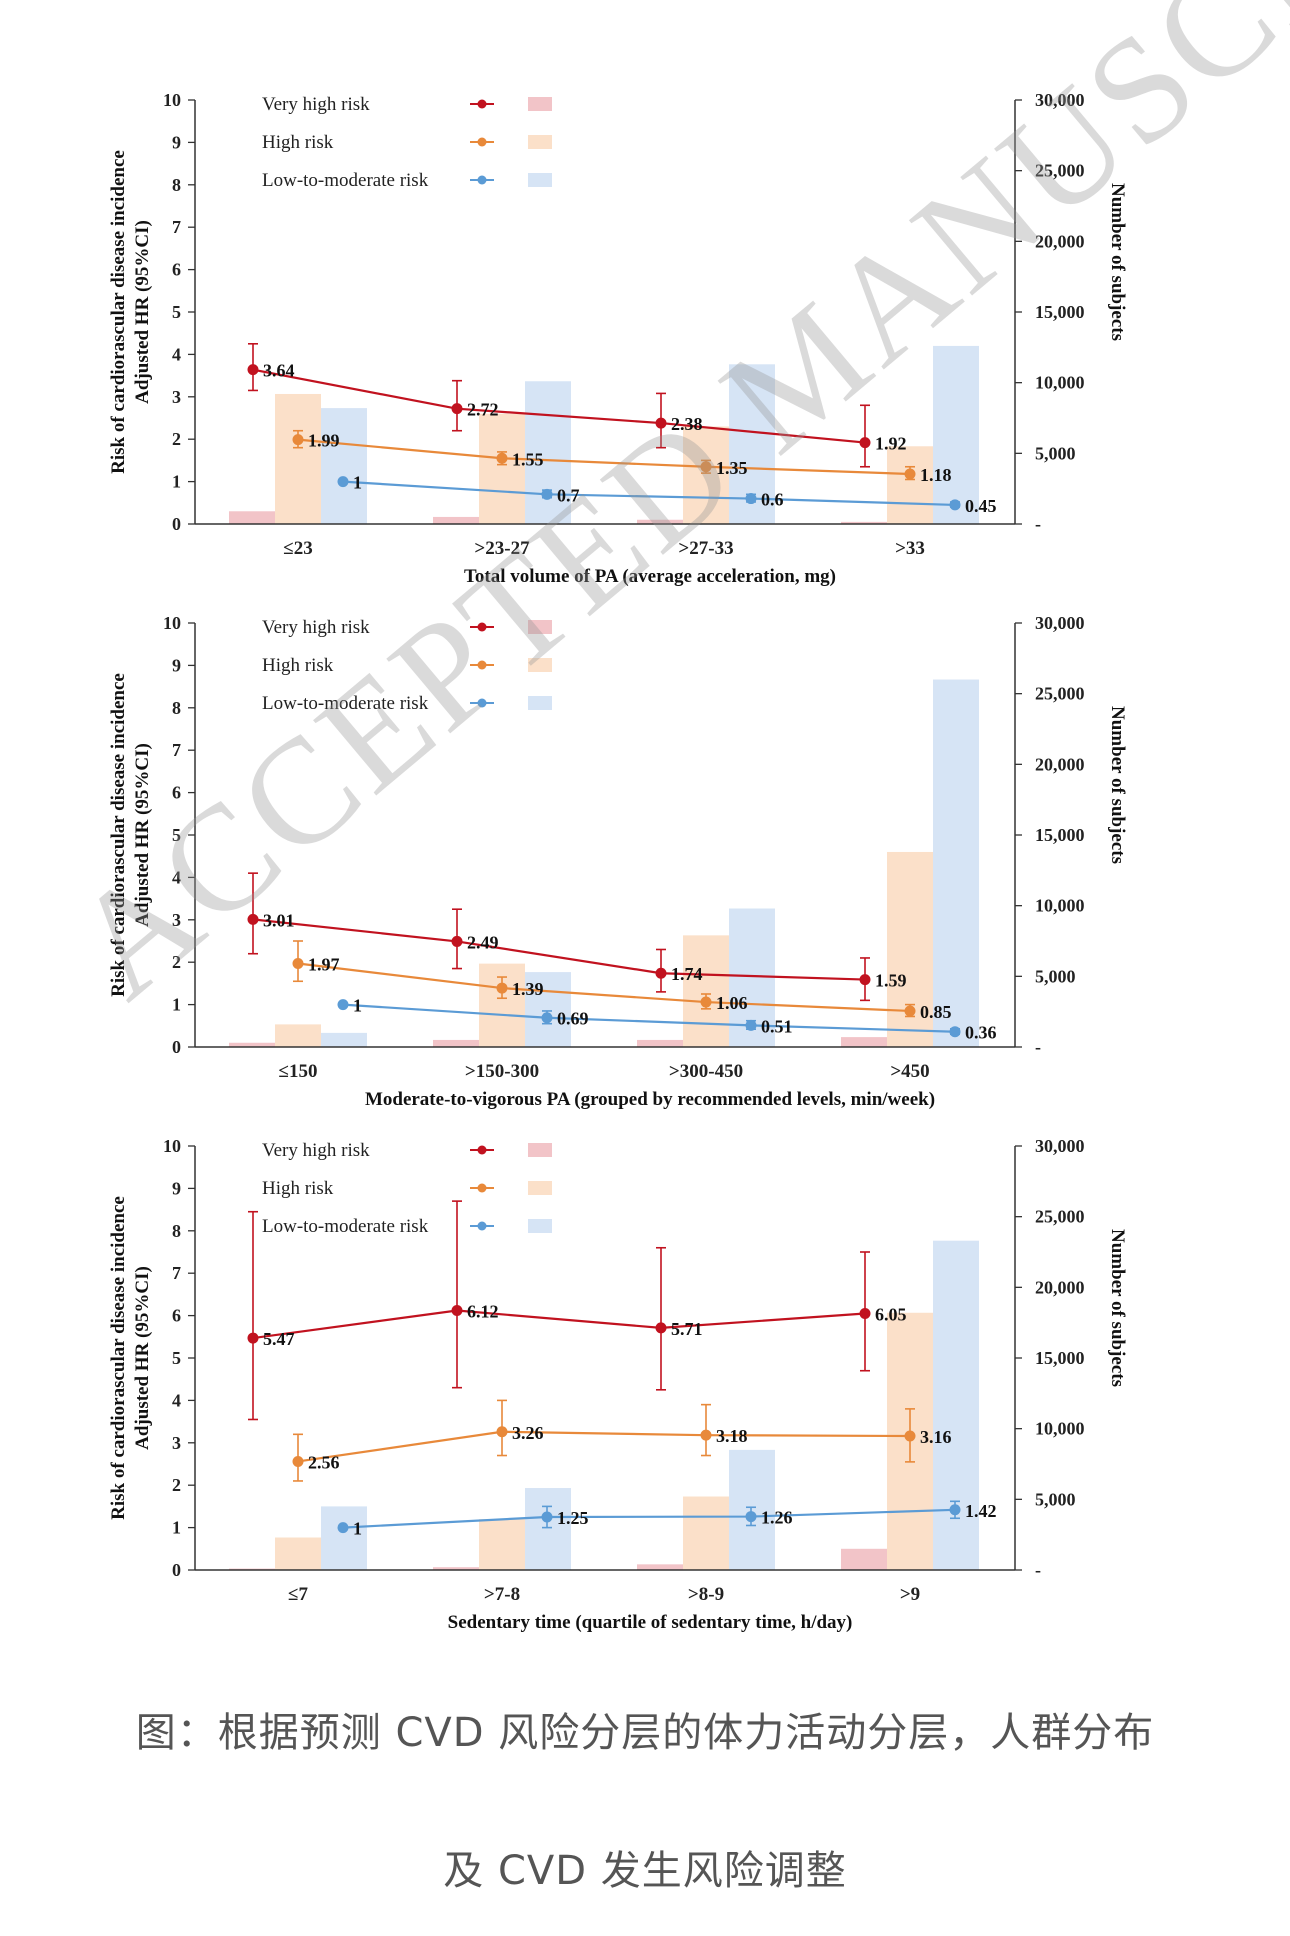 The width and height of the screenshot is (1290, 1936). I want to click on y-axis-label-left: Risk of cardiorascular disease incidence, so click(118, 835).